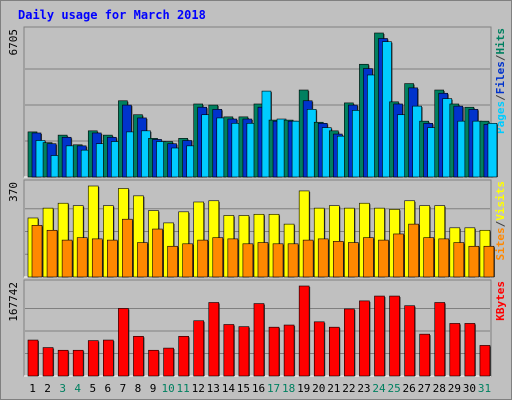 This screenshot has height=400, width=512. I want to click on x-tick-label-24: 24, so click(379, 388).